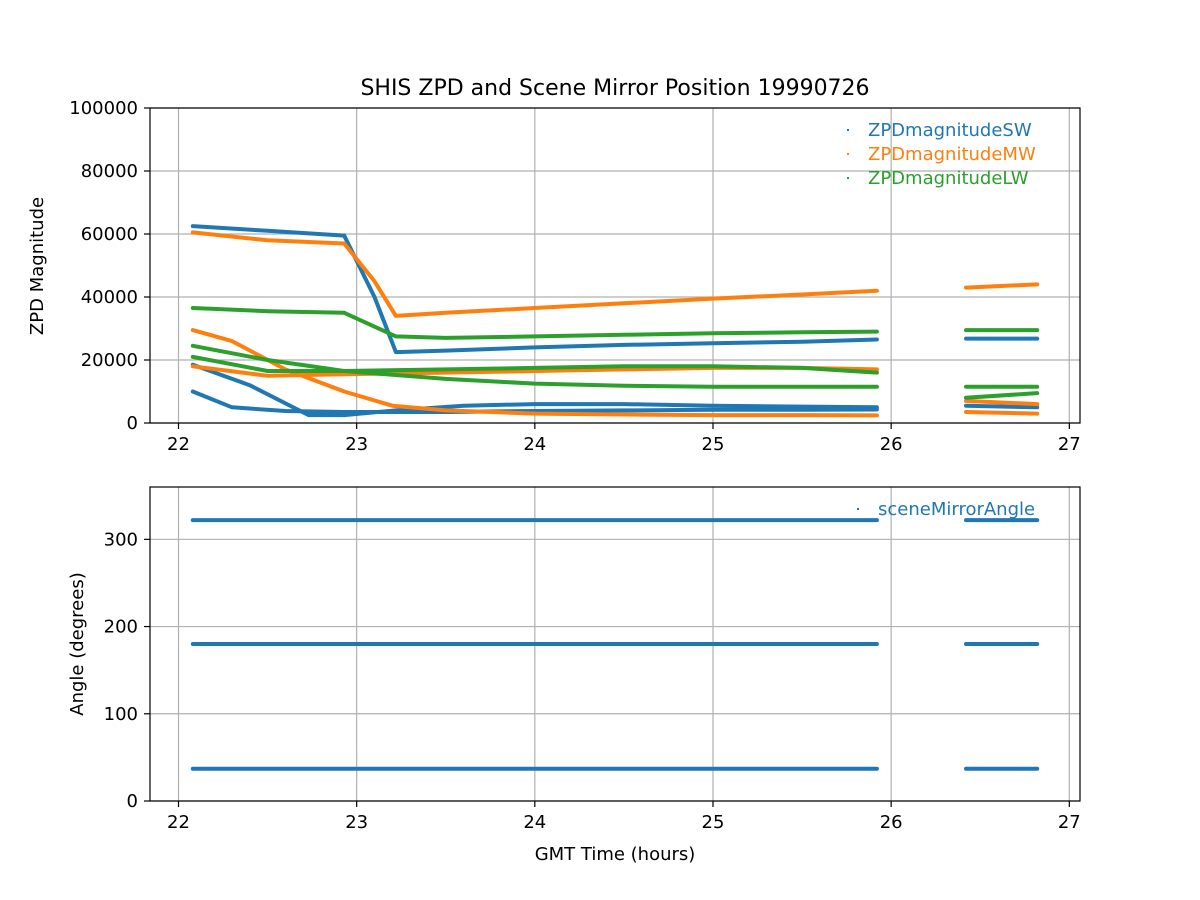 The height and width of the screenshot is (900, 1200). What do you see at coordinates (109, 171) in the screenshot?
I see `y-tick-label: 80000` at bounding box center [109, 171].